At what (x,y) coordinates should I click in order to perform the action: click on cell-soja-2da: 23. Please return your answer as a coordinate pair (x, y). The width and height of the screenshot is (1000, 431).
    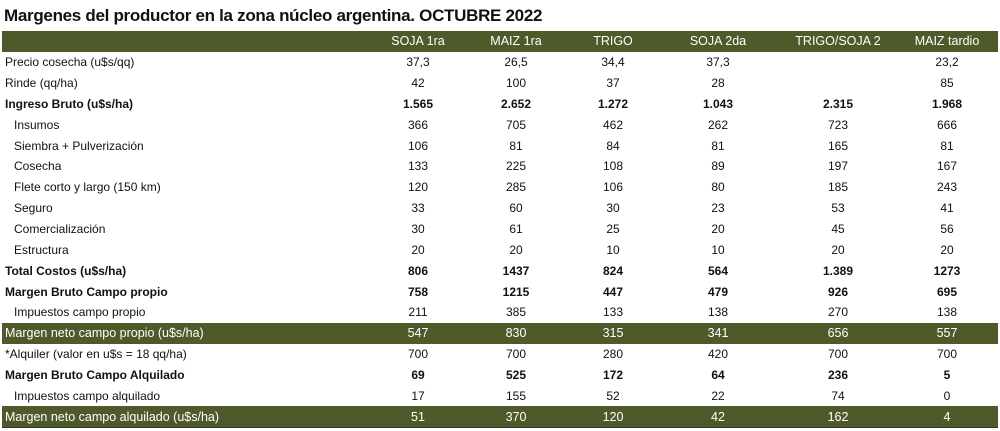
    Looking at the image, I should click on (718, 208).